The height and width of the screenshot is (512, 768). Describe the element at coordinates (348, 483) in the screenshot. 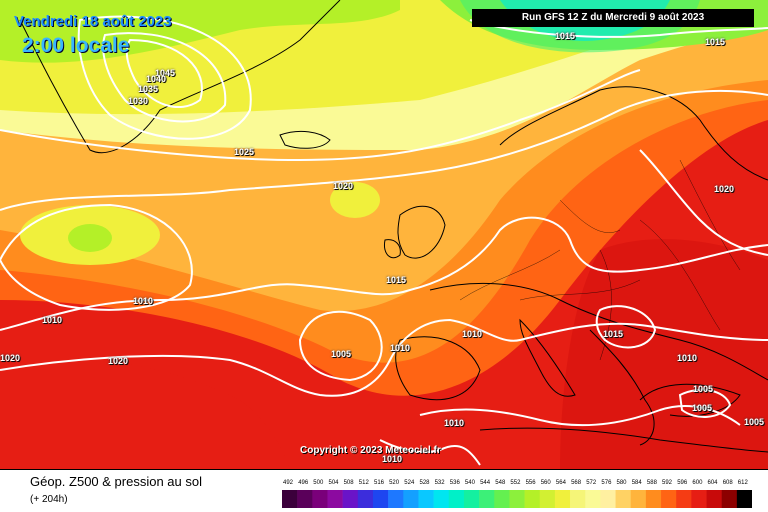

I see `legend-label: 508` at that location.